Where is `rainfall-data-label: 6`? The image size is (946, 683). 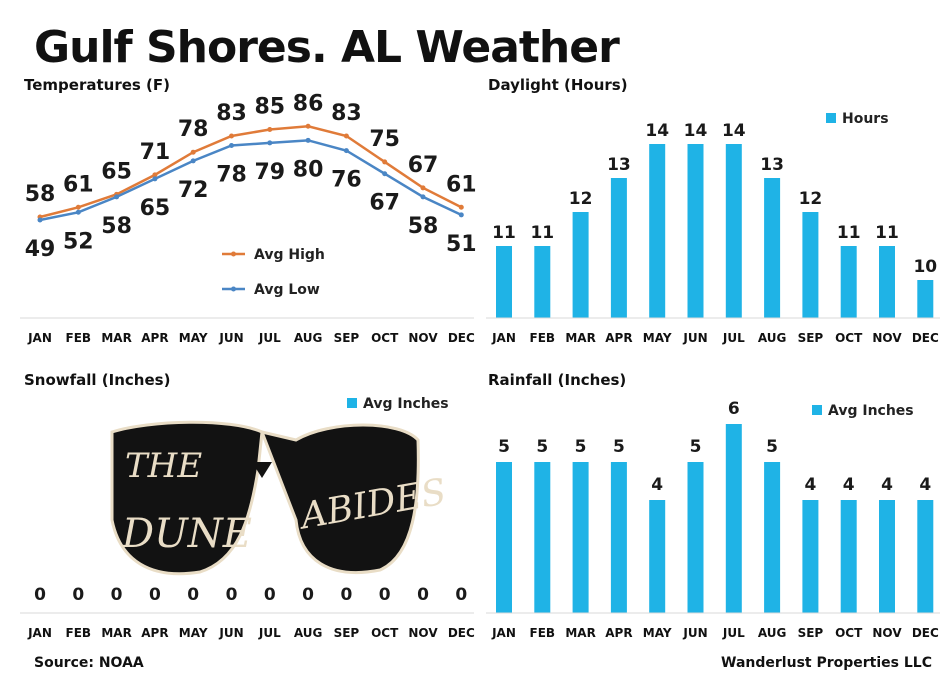
rainfall-data-label: 6 is located at coordinates (734, 409).